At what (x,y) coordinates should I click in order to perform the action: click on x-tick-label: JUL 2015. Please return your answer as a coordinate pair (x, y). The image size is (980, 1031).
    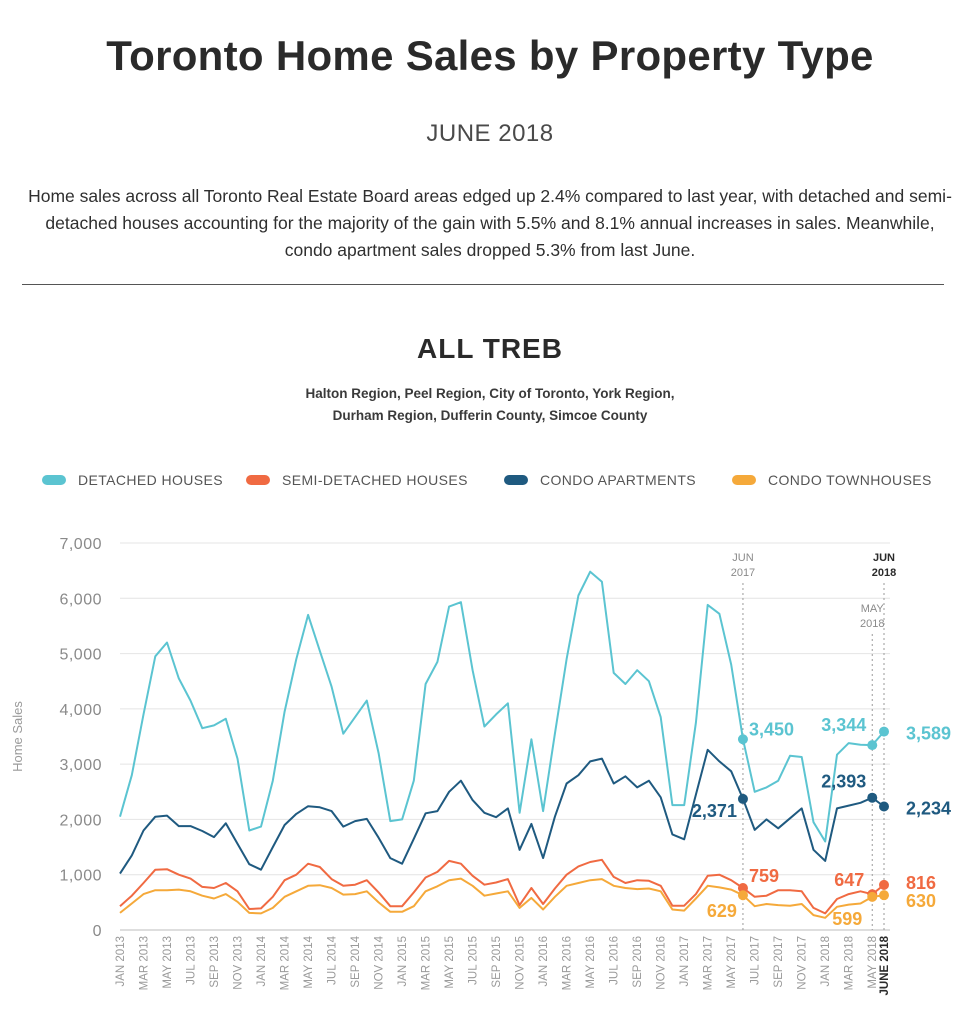
    Looking at the image, I should click on (474, 960).